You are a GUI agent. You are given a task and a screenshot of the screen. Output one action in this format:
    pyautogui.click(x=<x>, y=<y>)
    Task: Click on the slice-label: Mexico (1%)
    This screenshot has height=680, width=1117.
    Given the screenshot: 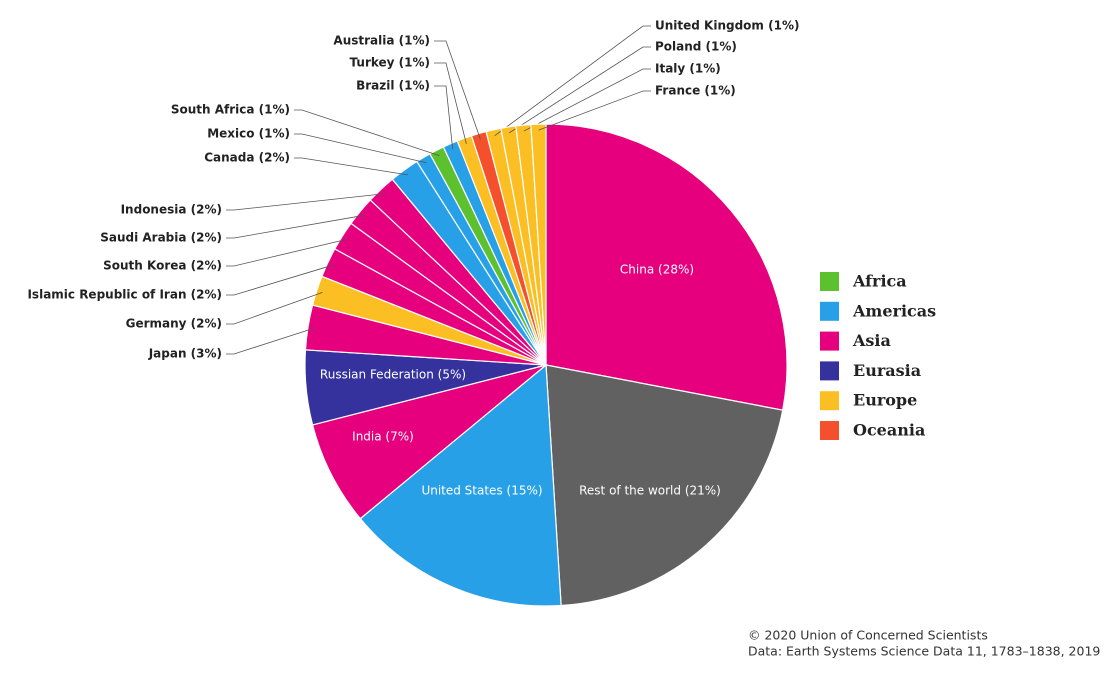 What is the action you would take?
    pyautogui.click(x=248, y=134)
    